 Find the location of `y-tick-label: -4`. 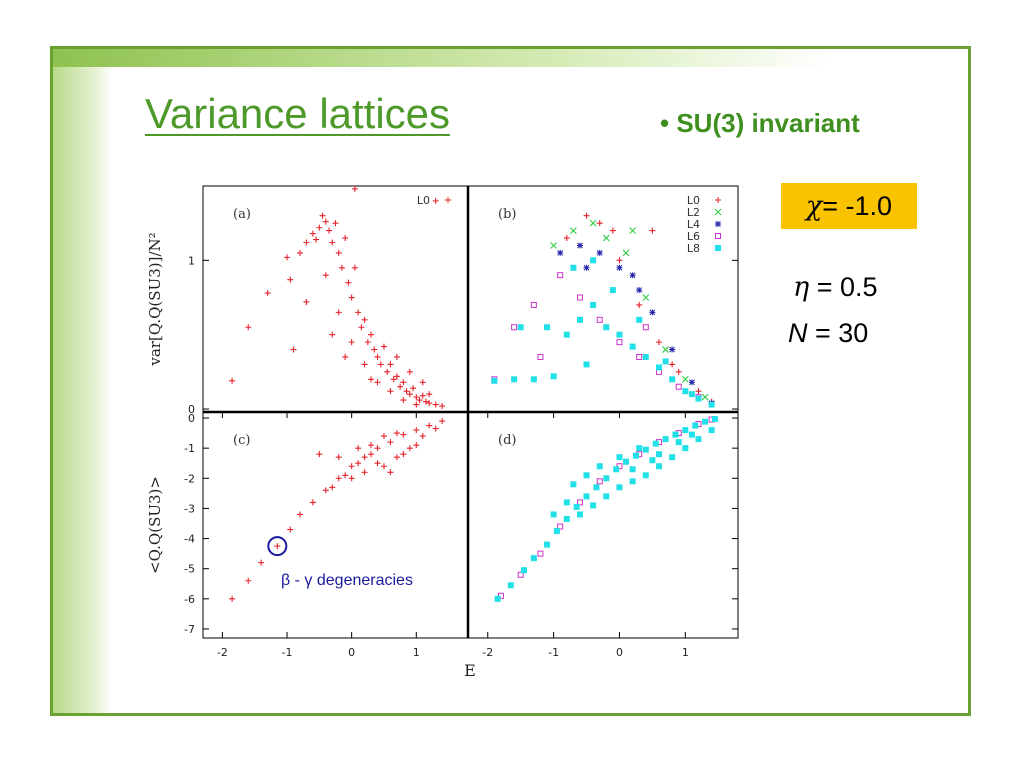

y-tick-label: -4 is located at coordinates (189, 539).